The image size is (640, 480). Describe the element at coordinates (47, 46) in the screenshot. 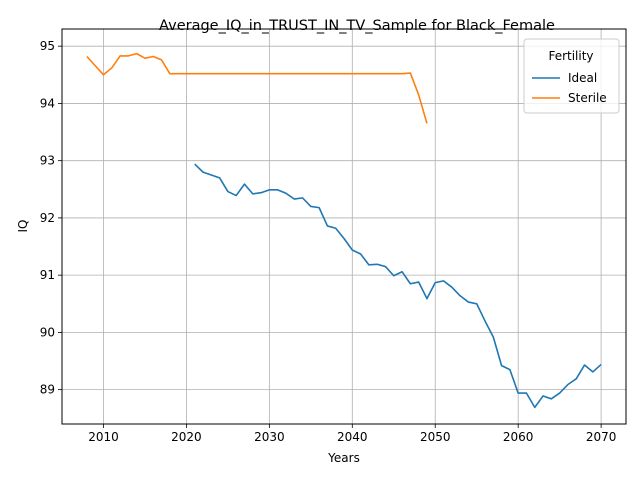

I see `y-tick-label: 95` at that location.